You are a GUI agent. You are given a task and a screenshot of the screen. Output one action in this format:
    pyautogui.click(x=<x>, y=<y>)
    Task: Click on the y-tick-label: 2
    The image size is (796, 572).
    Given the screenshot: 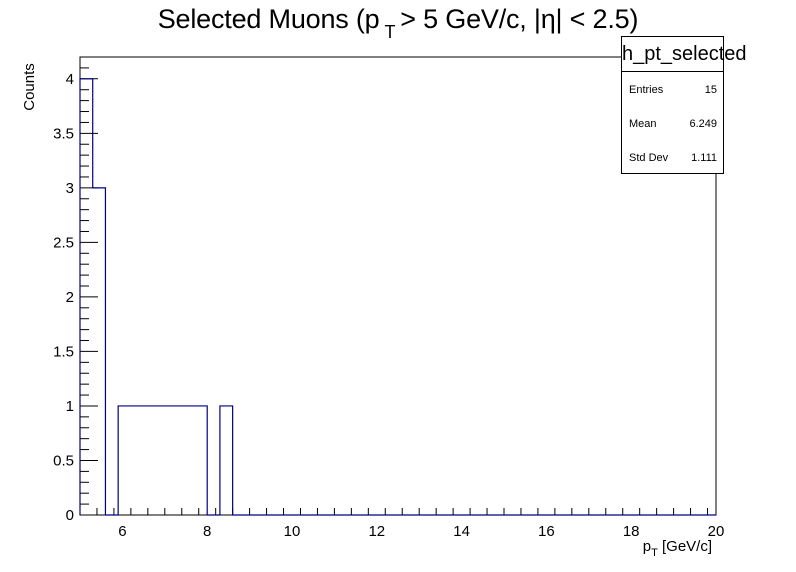 What is the action you would take?
    pyautogui.click(x=70, y=297)
    